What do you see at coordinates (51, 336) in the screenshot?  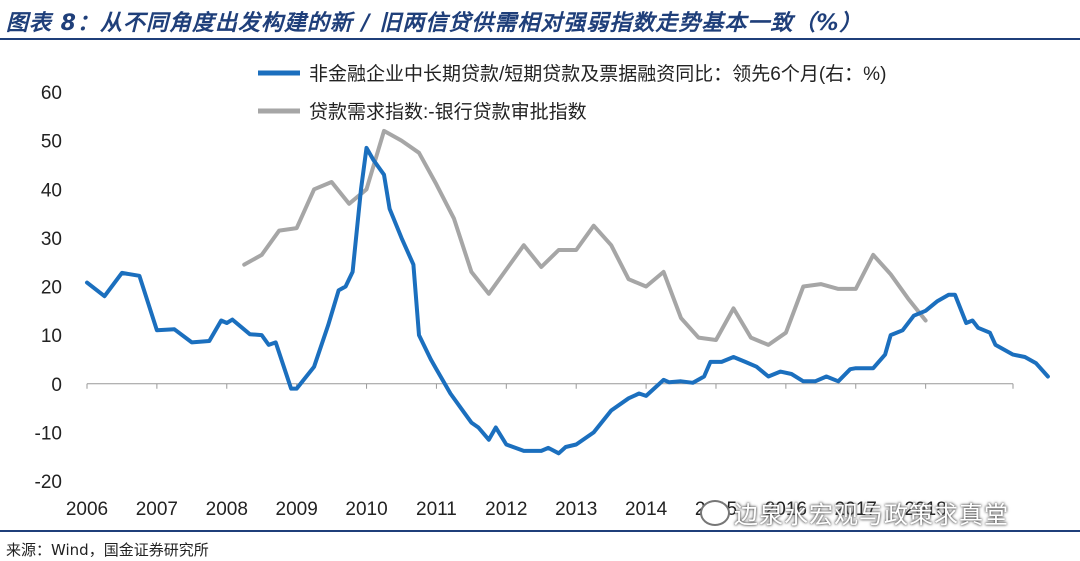 I see `y-tick-label: 10` at bounding box center [51, 336].